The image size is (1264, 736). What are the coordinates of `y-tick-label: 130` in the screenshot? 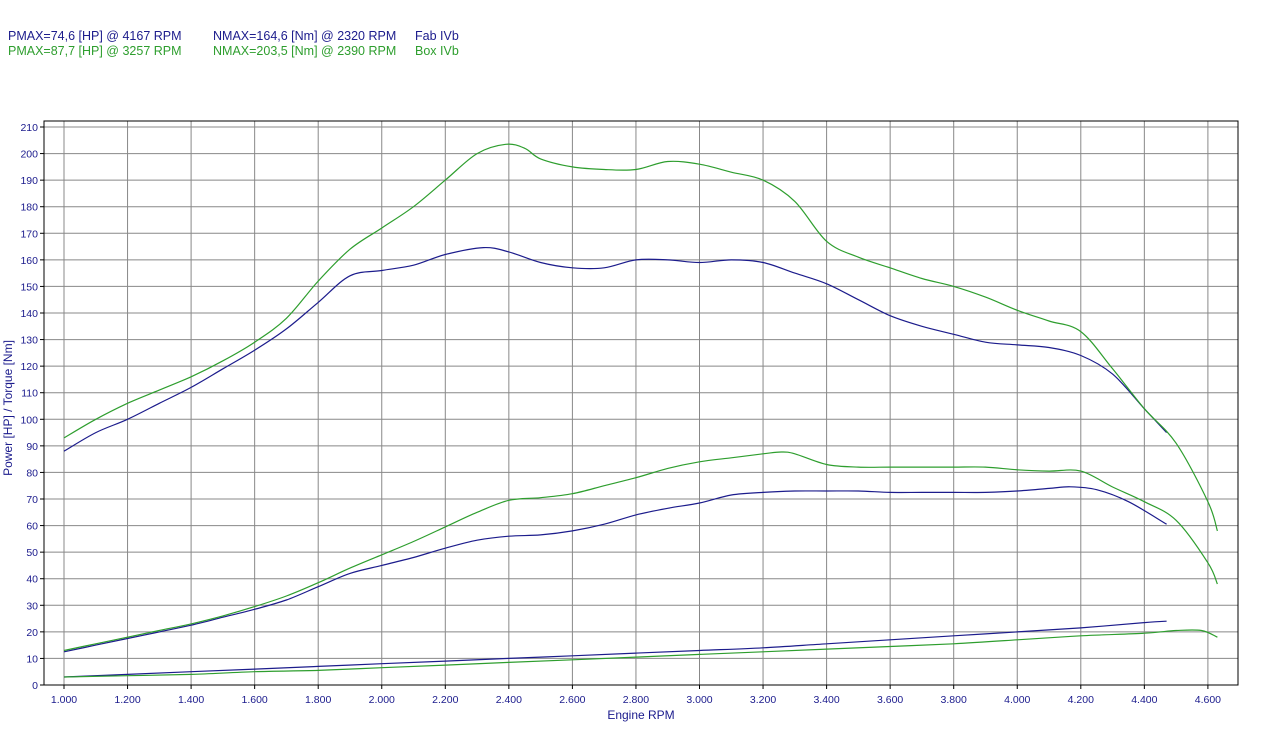 It's located at (29, 341).